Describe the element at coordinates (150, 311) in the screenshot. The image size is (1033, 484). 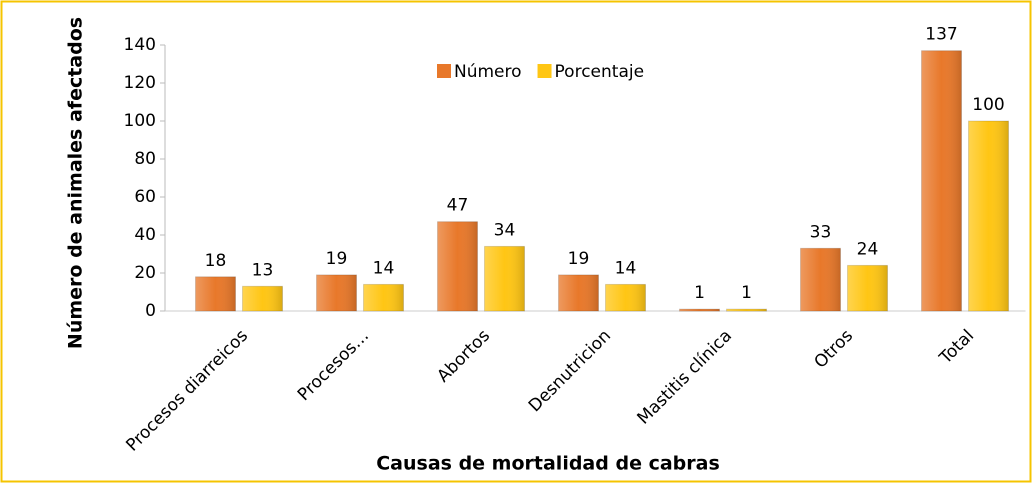
I see `y-tick-label: 0` at that location.